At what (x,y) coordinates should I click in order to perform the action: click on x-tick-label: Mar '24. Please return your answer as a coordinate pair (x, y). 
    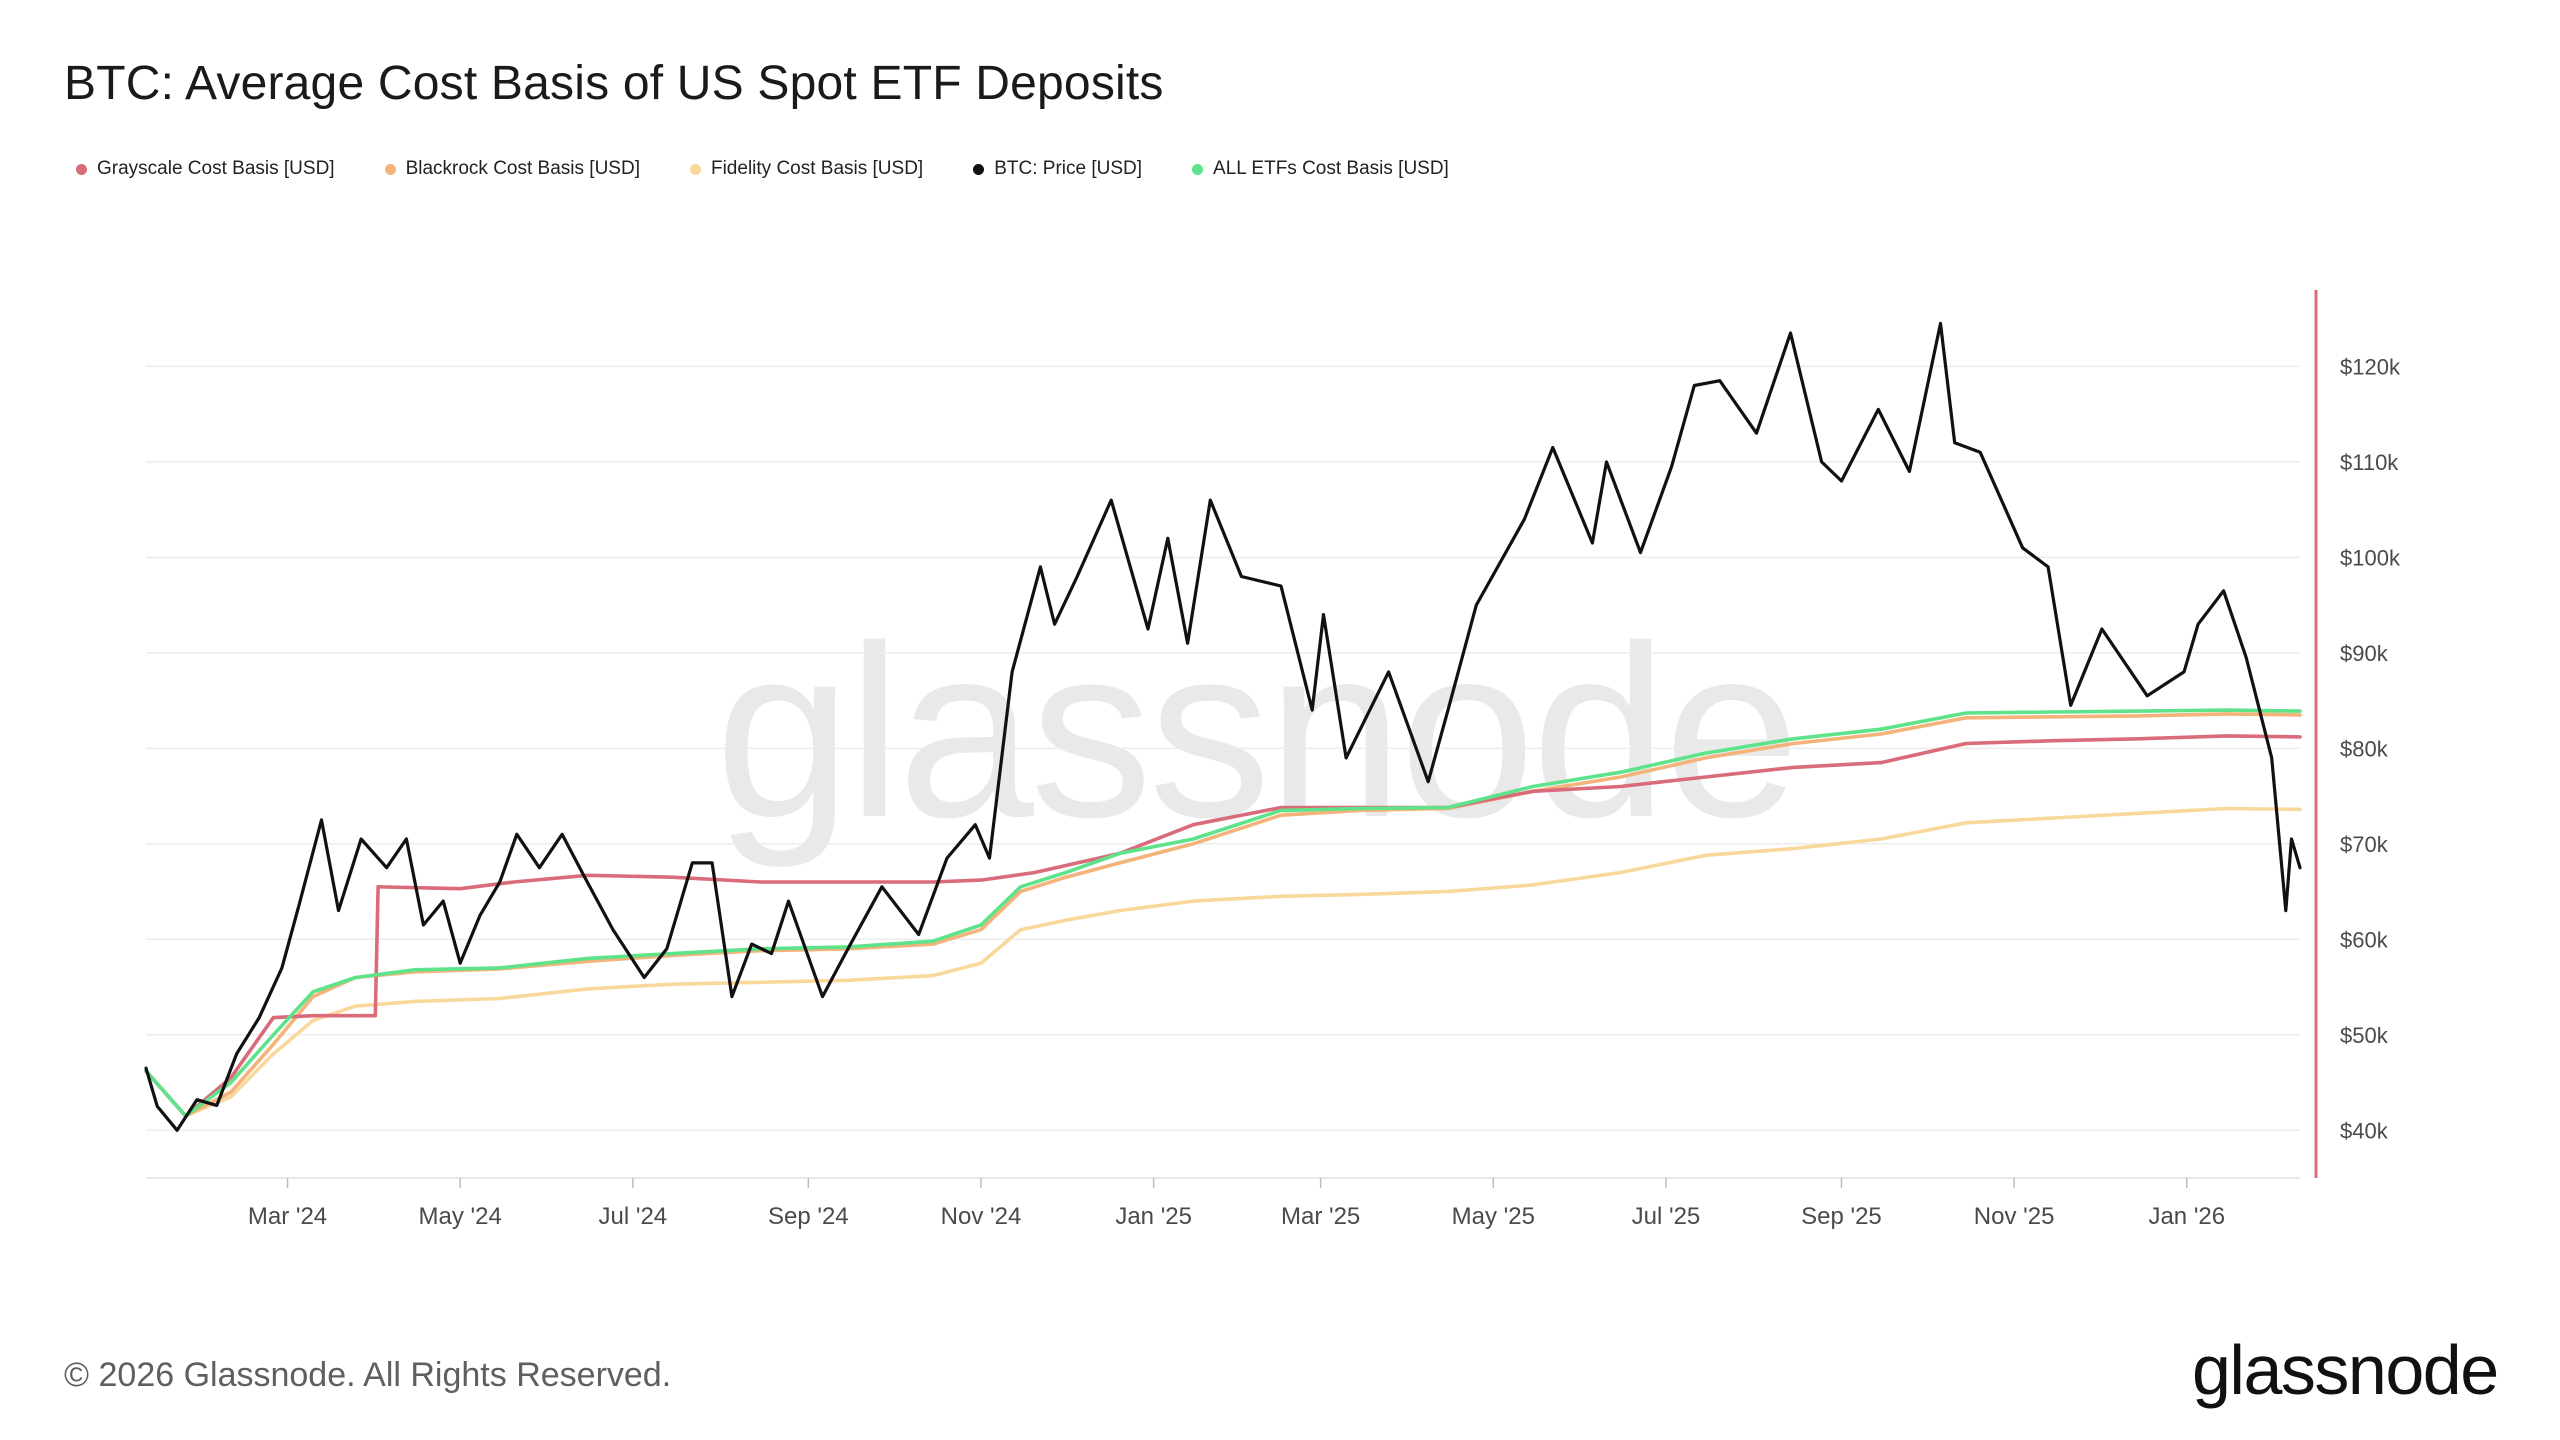
    Looking at the image, I should click on (287, 1216).